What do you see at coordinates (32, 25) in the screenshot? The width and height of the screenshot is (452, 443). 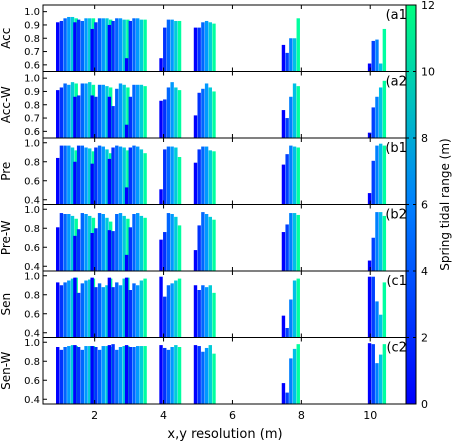 I see `y-tick-label: 0.9` at bounding box center [32, 25].